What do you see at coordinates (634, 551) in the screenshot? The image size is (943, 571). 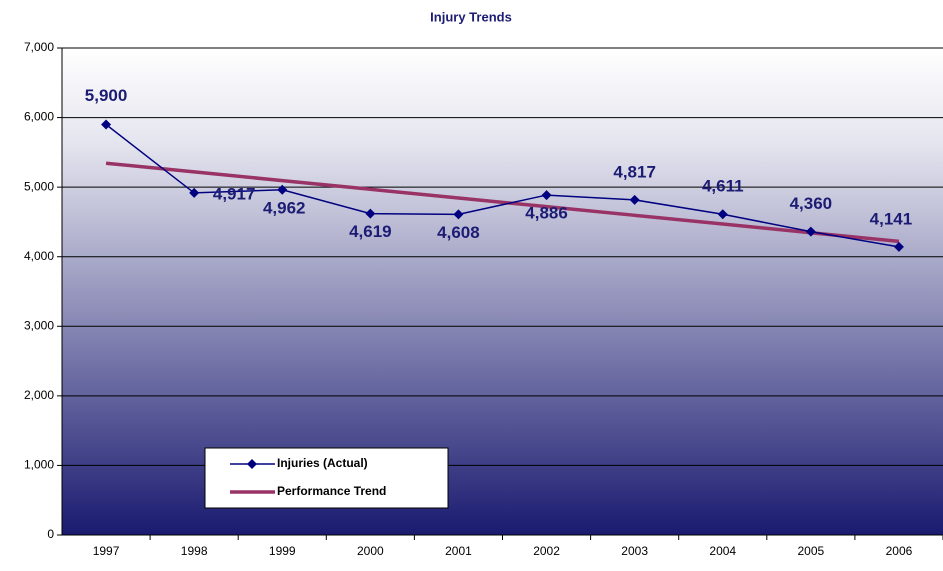 I see `x-tick-label: 2003` at bounding box center [634, 551].